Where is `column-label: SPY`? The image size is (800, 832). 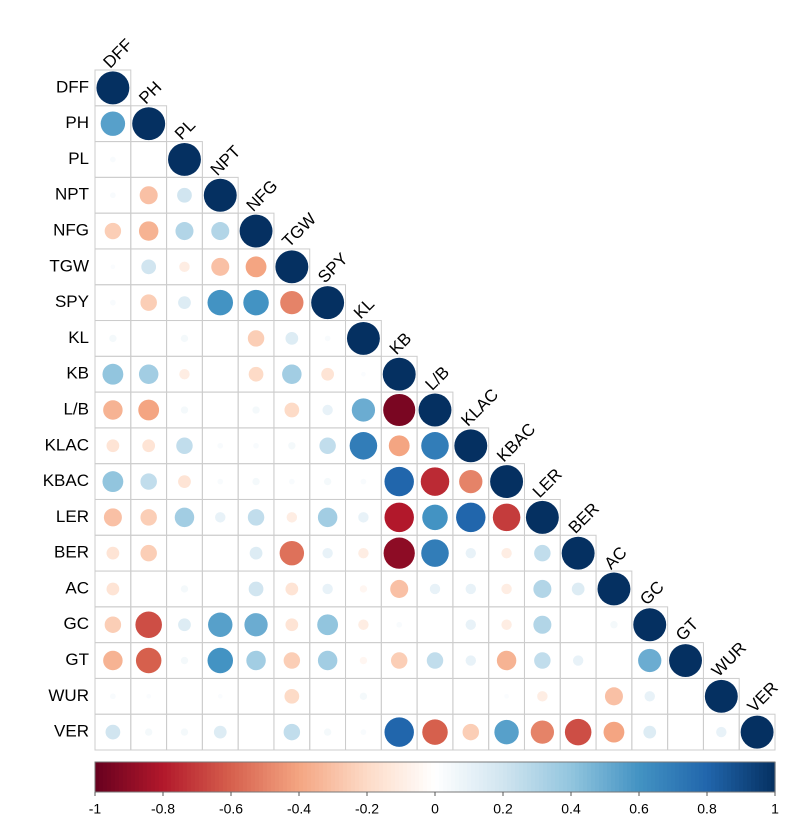 column-label: SPY is located at coordinates (332, 267).